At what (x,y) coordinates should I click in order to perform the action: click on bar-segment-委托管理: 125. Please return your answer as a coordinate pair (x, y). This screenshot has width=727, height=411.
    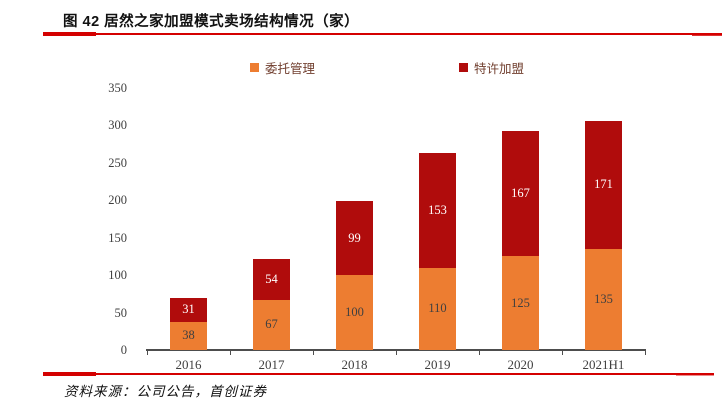
    Looking at the image, I should click on (520, 303).